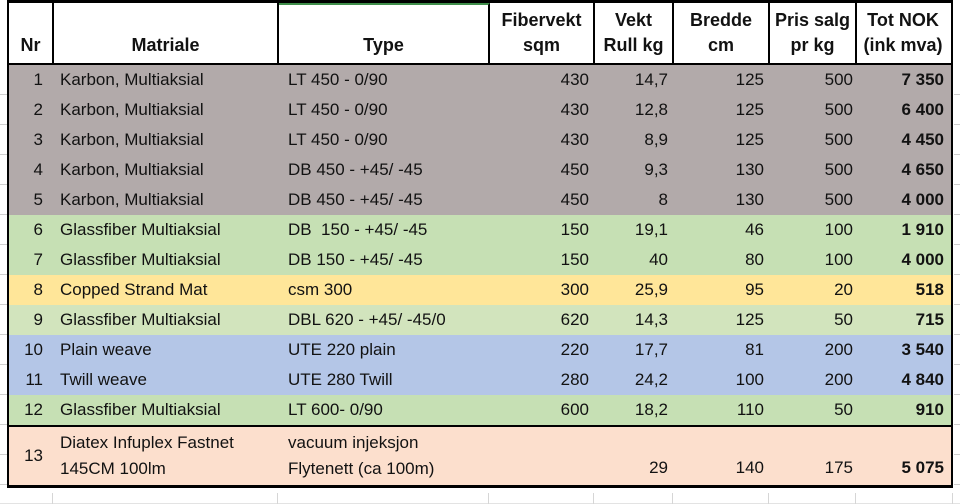 The height and width of the screenshot is (504, 960). I want to click on row-number-cell: 9, so click(38, 319).